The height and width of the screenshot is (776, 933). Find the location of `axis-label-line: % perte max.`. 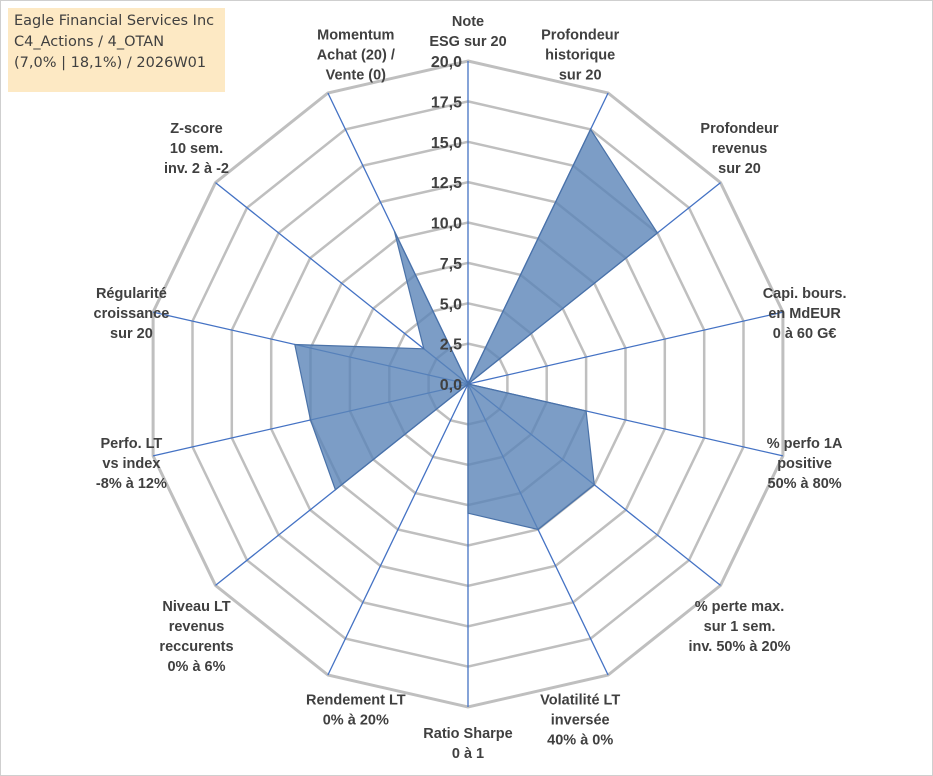

axis-label-line: % perte max. is located at coordinates (739, 607).